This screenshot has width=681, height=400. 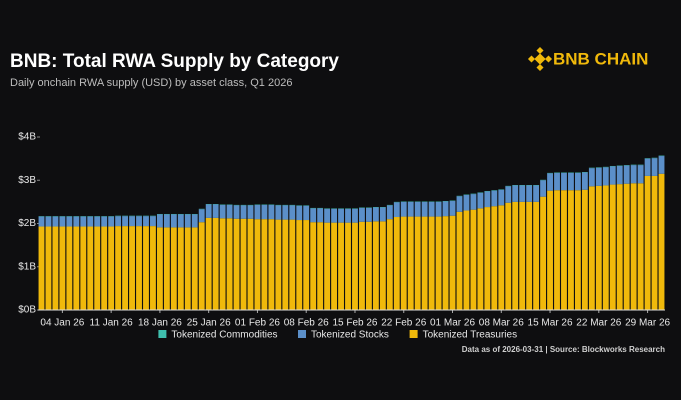 What do you see at coordinates (160, 323) in the screenshot?
I see `x-tick-label: 18 Jan 26` at bounding box center [160, 323].